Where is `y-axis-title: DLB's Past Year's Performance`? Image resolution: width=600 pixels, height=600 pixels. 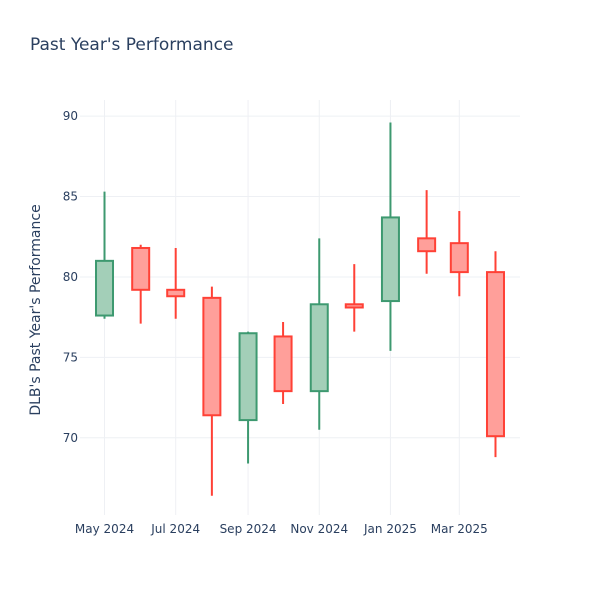
y-axis-title: DLB's Past Year's Performance is located at coordinates (36, 309).